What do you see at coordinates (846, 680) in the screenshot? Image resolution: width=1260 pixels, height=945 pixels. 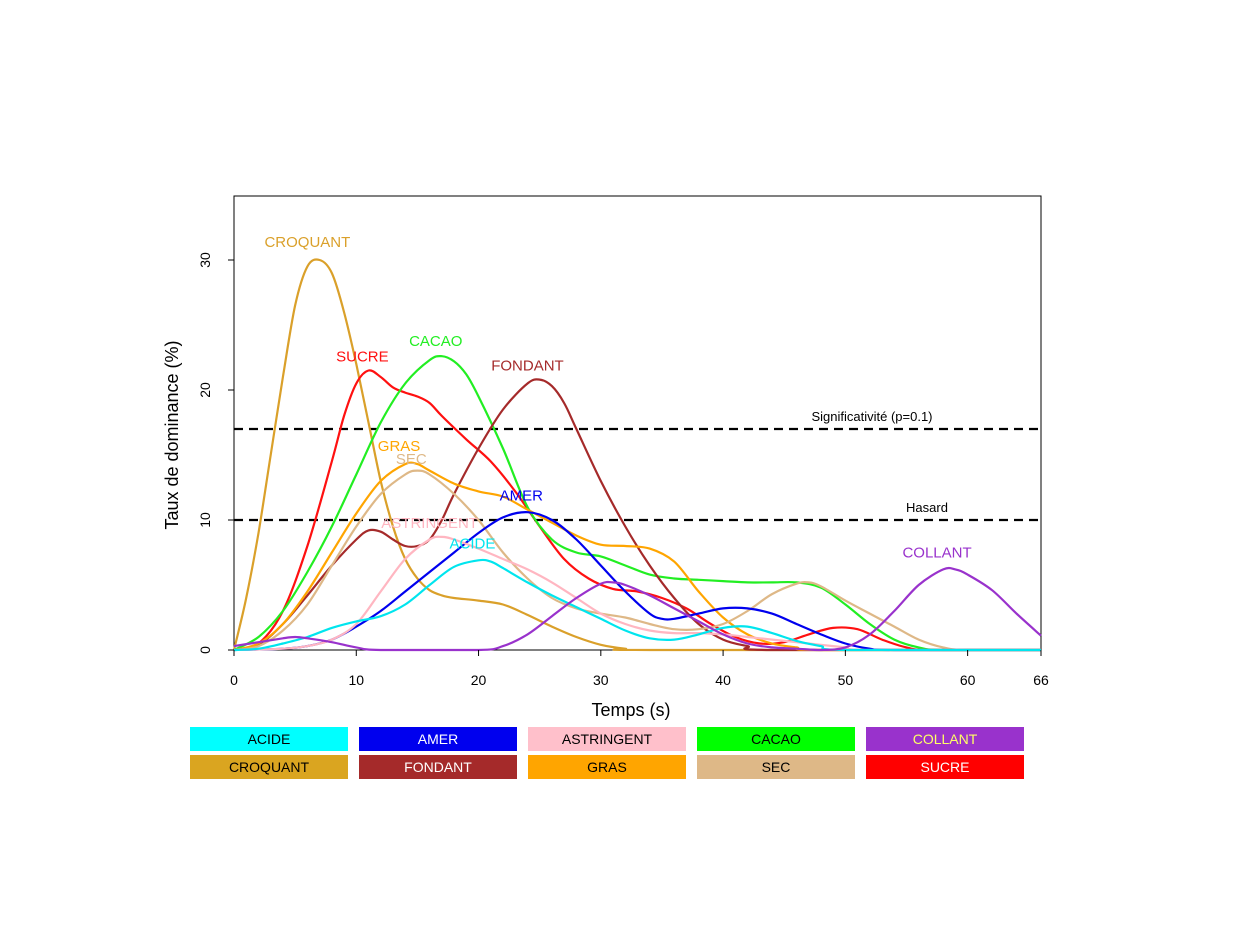 I see `x-tick-label: 50` at bounding box center [846, 680].